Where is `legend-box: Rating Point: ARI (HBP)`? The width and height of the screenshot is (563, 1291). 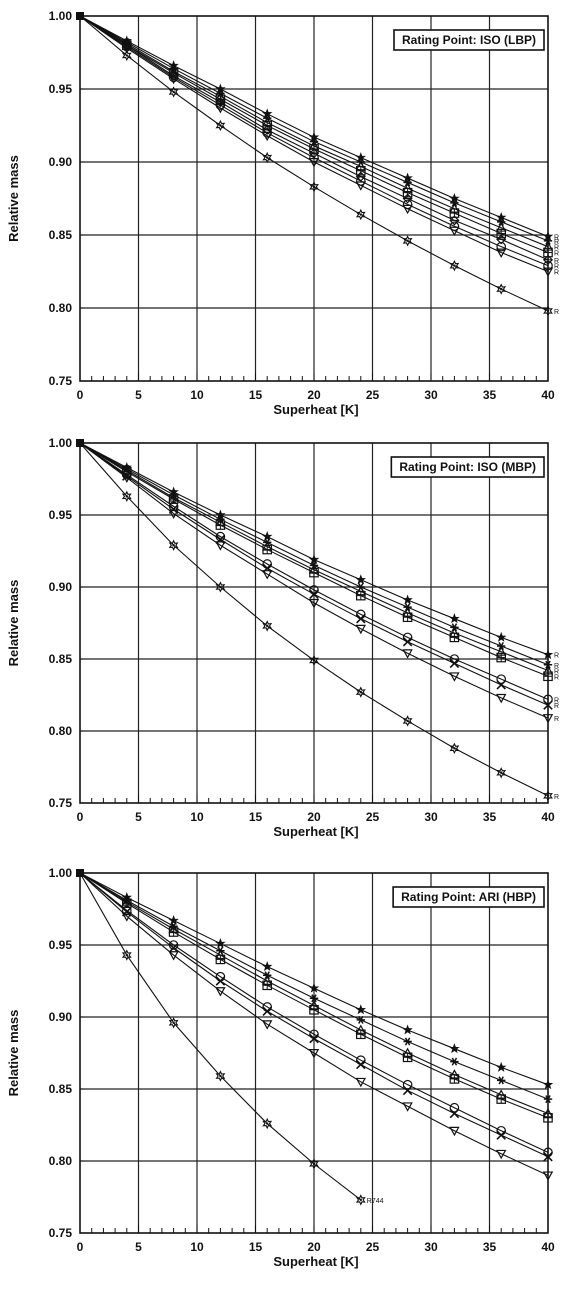 legend-box: Rating Point: ARI (HBP) is located at coordinates (468, 897).